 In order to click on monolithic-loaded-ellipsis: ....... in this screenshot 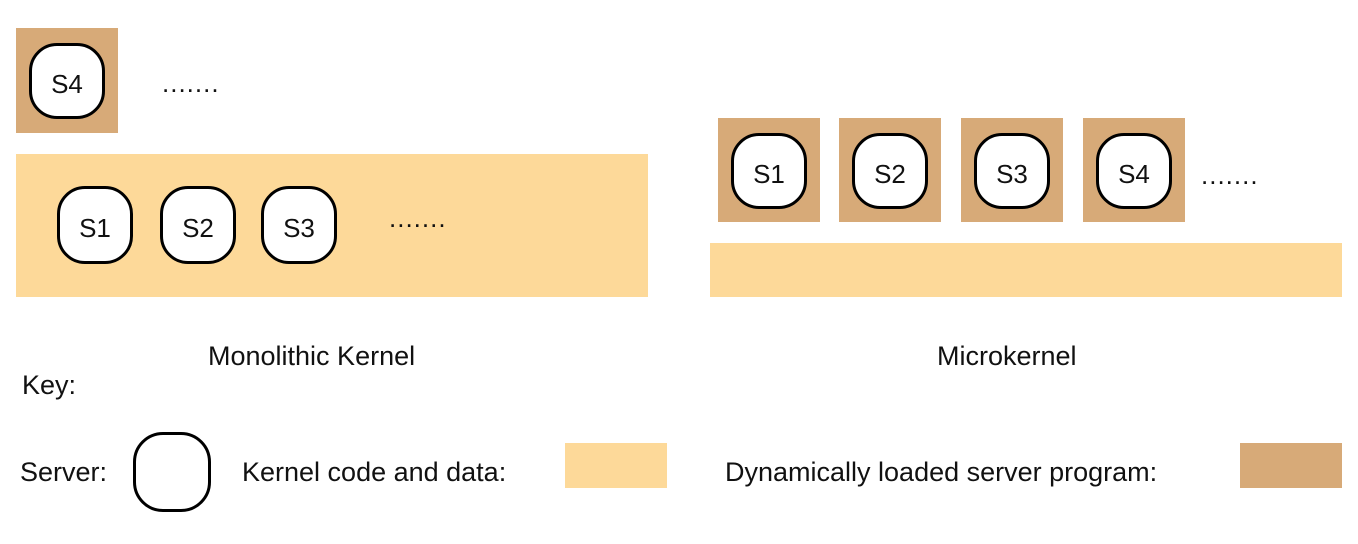, I will do `click(191, 83)`.